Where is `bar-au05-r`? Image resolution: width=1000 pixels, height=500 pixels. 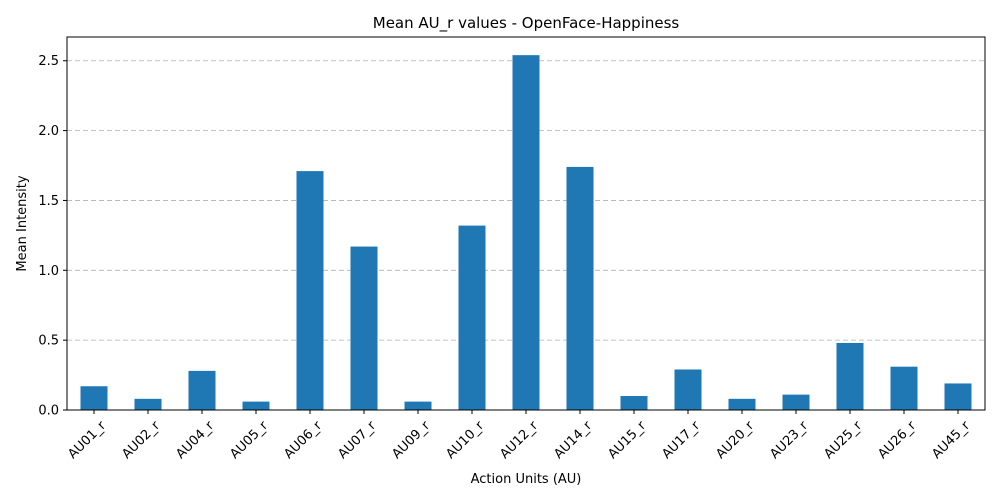 bar-au05-r is located at coordinates (256, 405).